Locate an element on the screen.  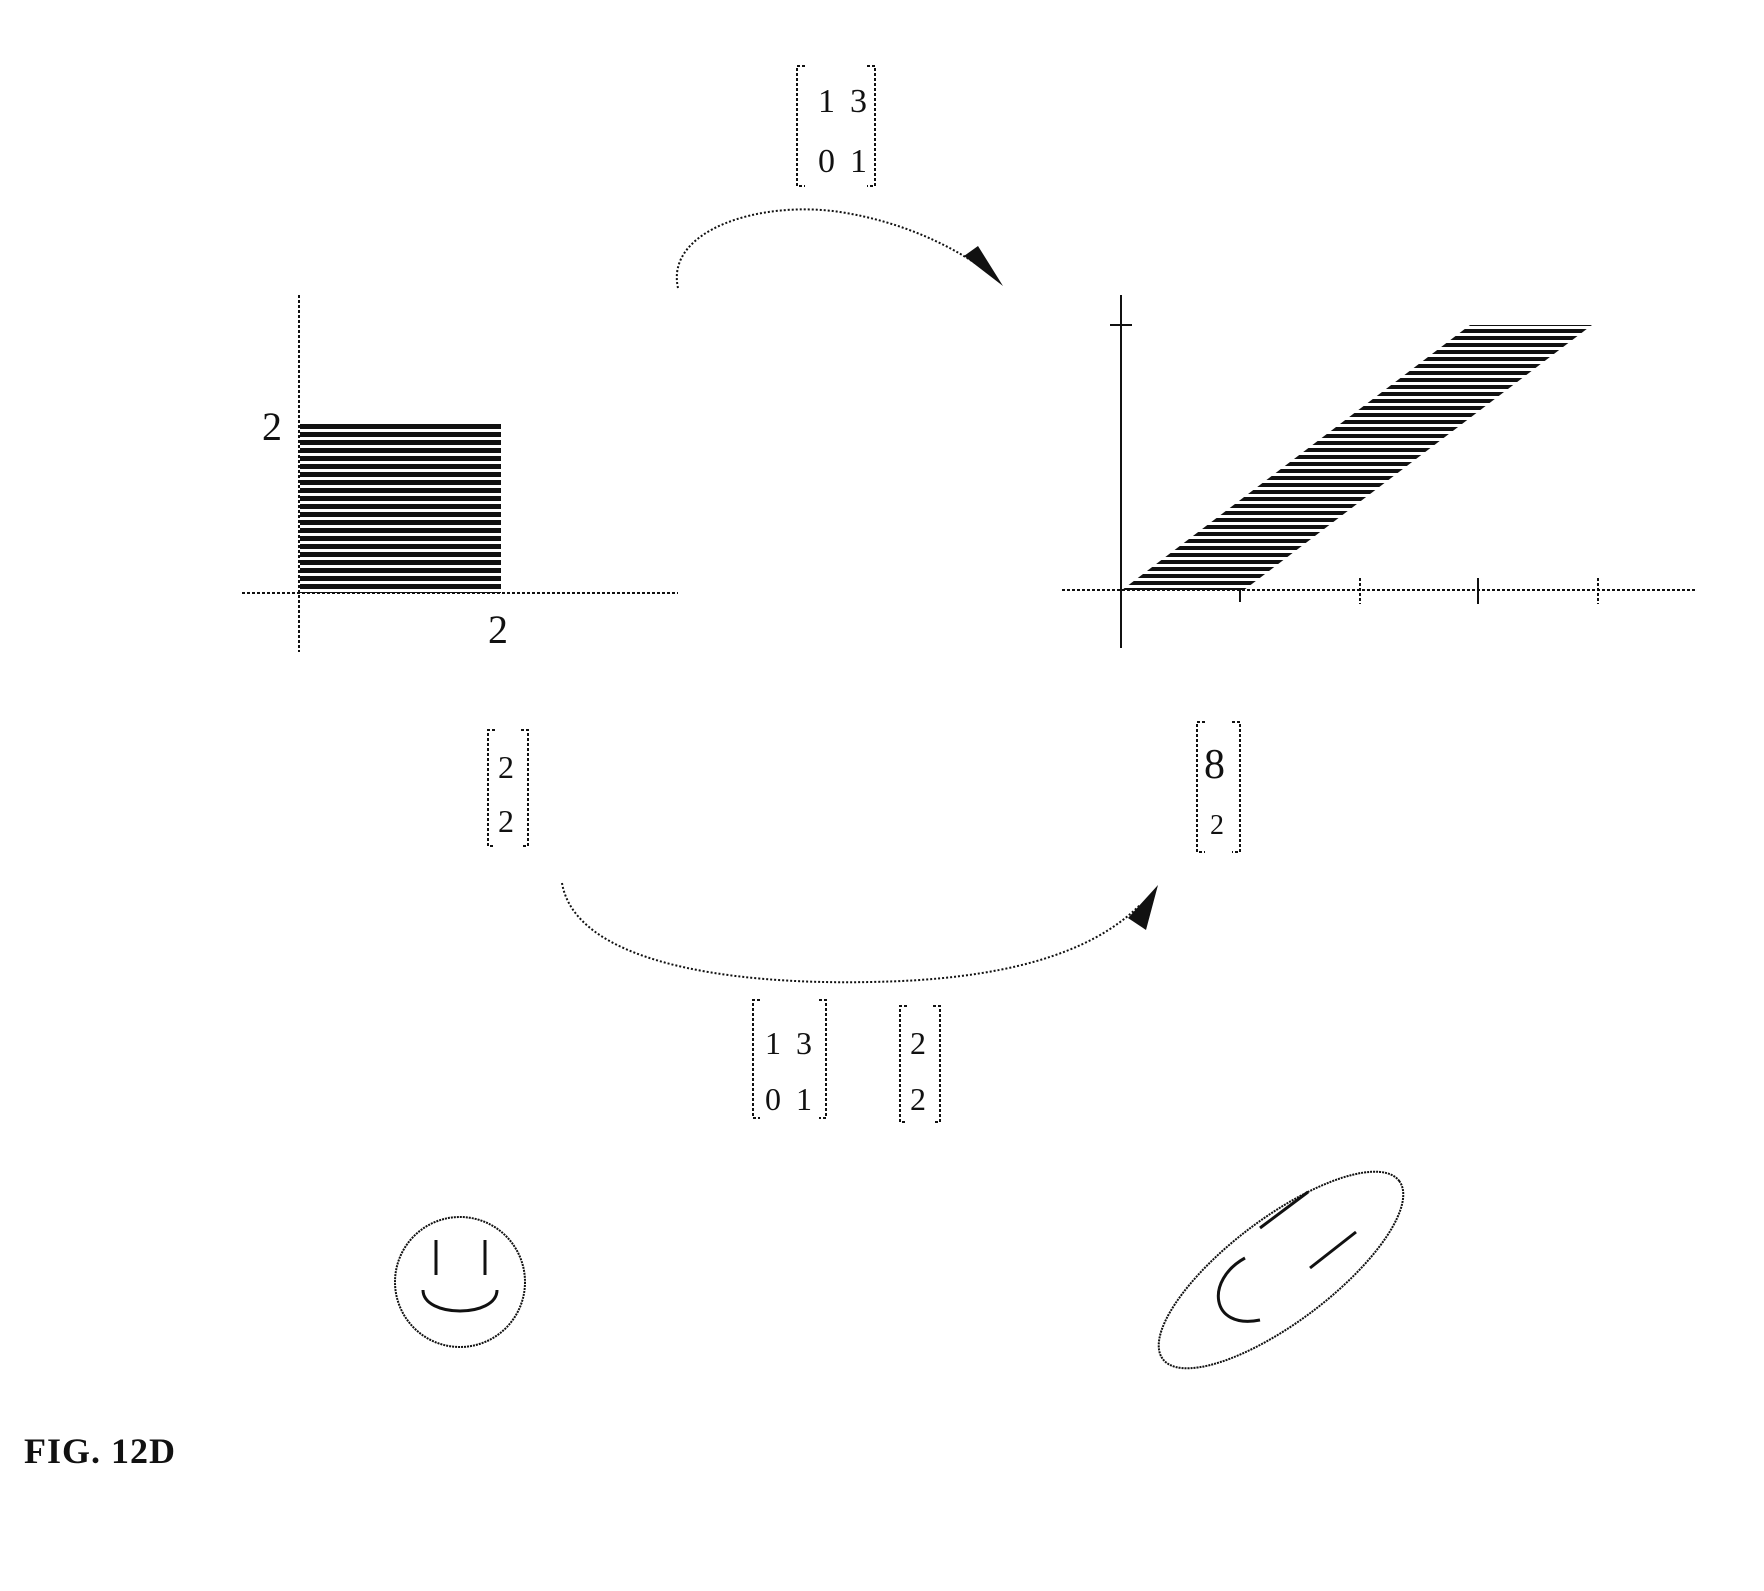
bottom-vector-v2: 2 is located at coordinates (918, 1099).